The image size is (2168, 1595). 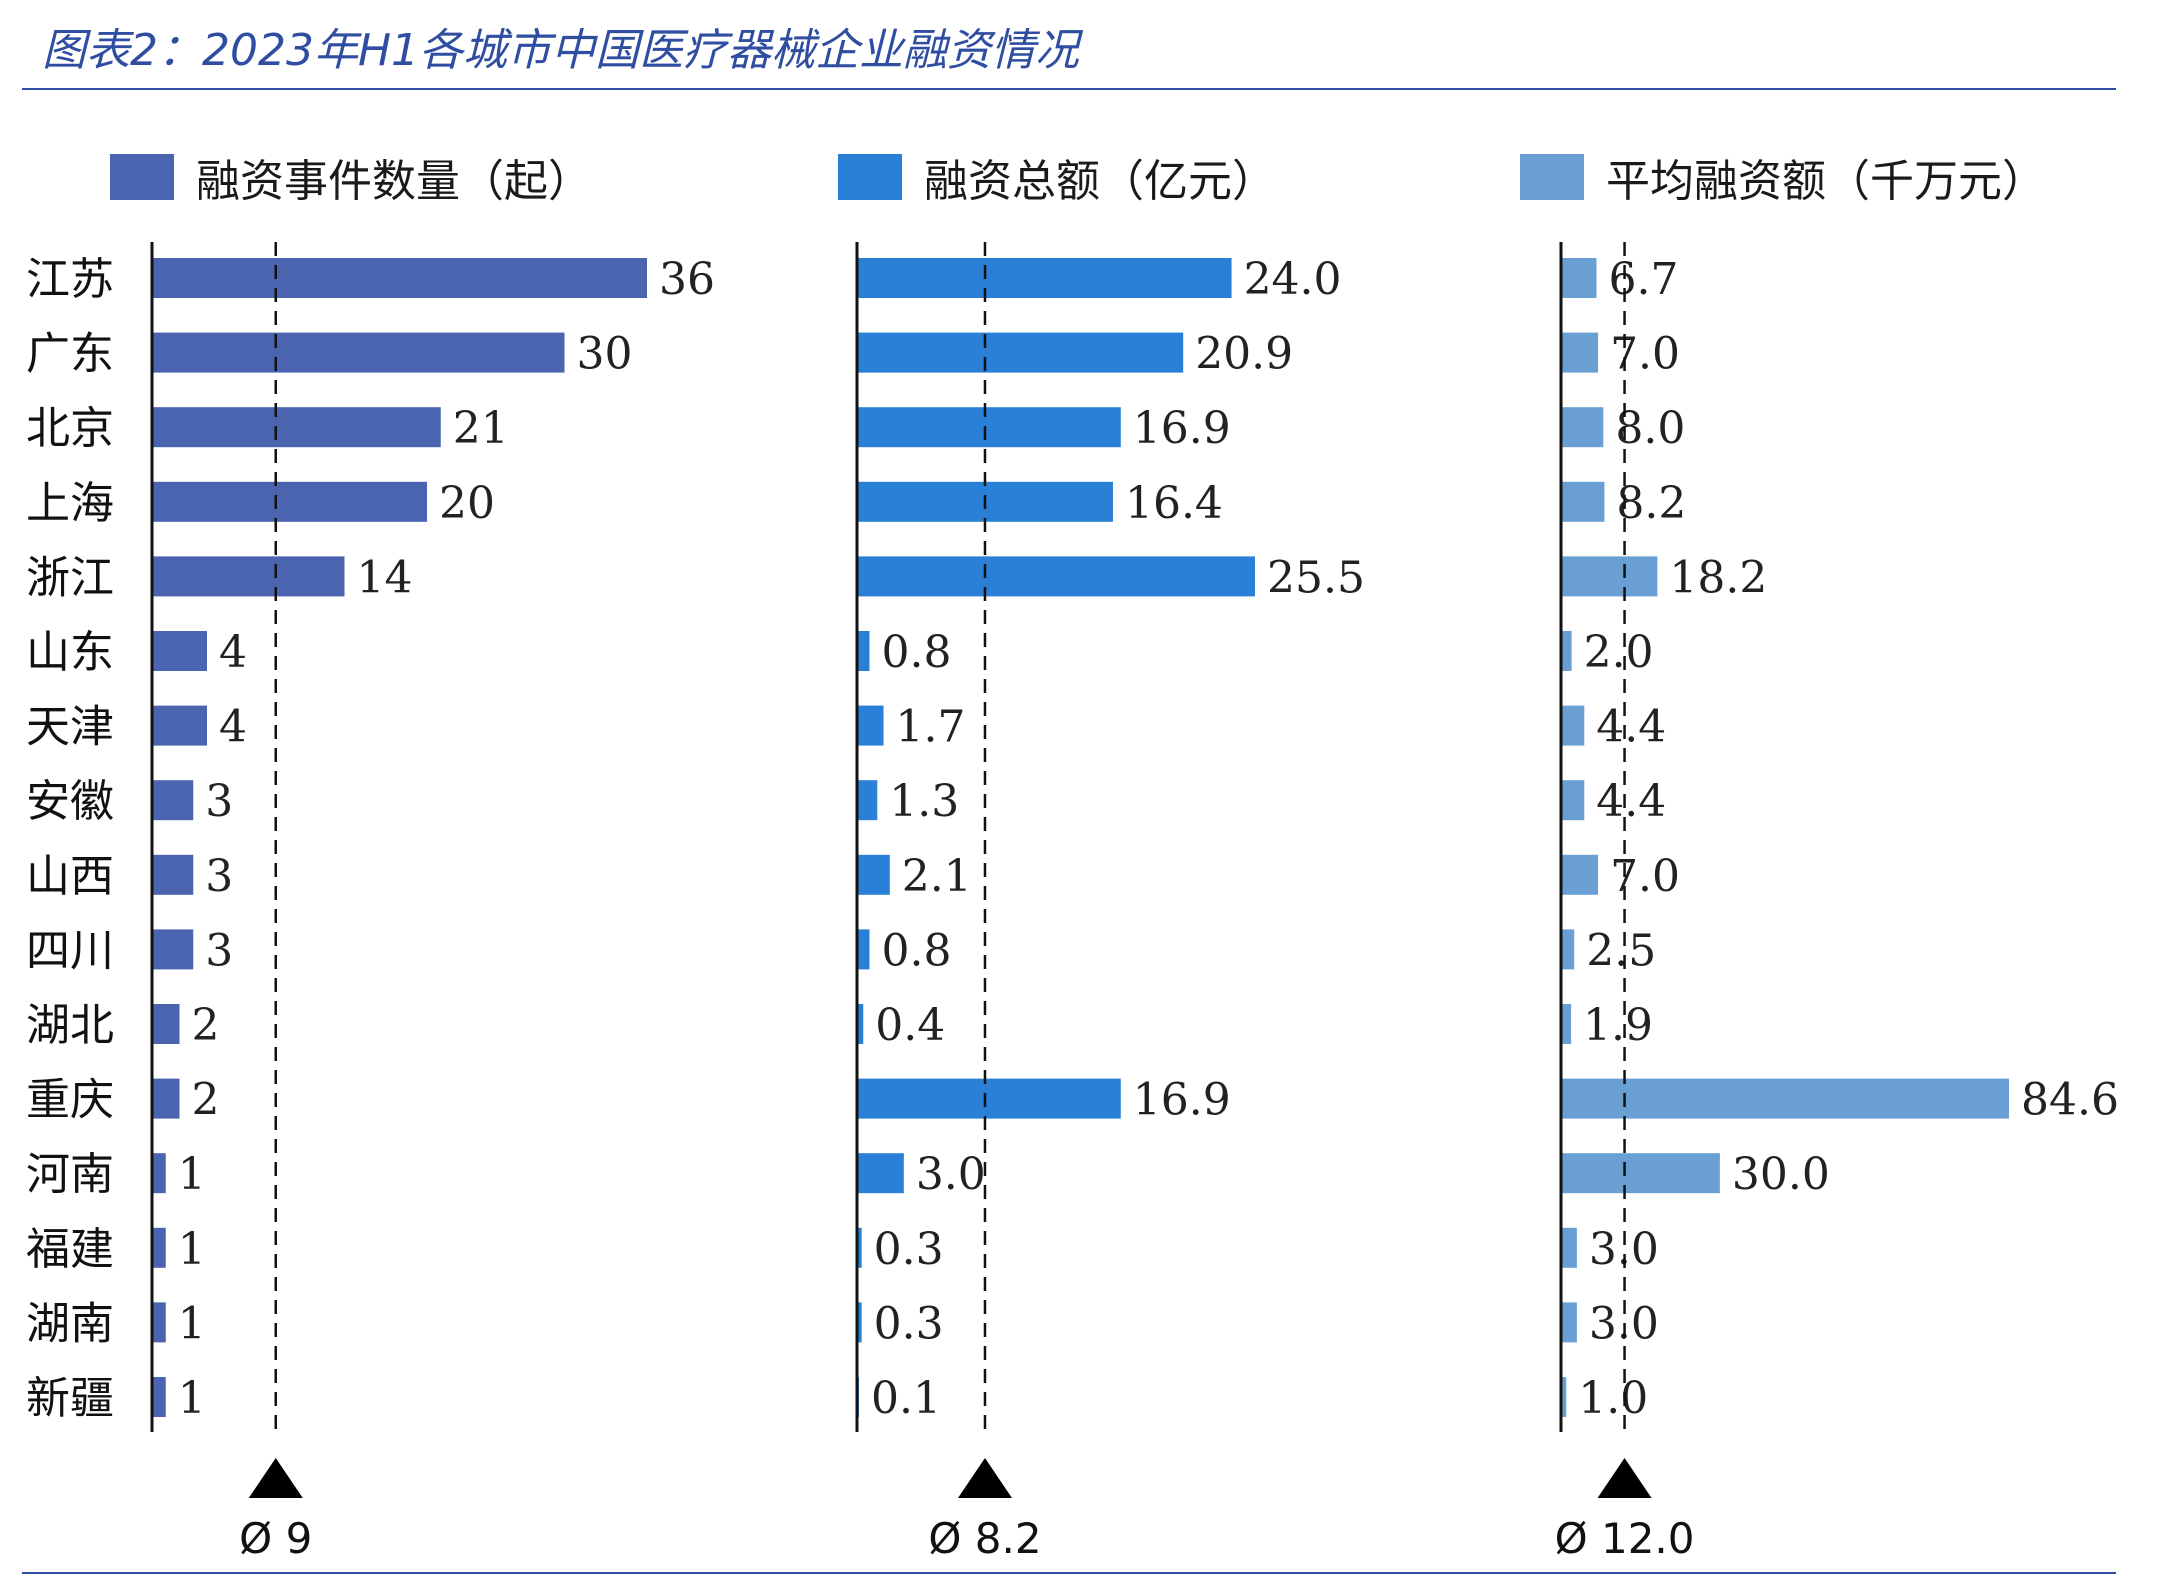 I want to click on data-label: 36, so click(x=687, y=279).